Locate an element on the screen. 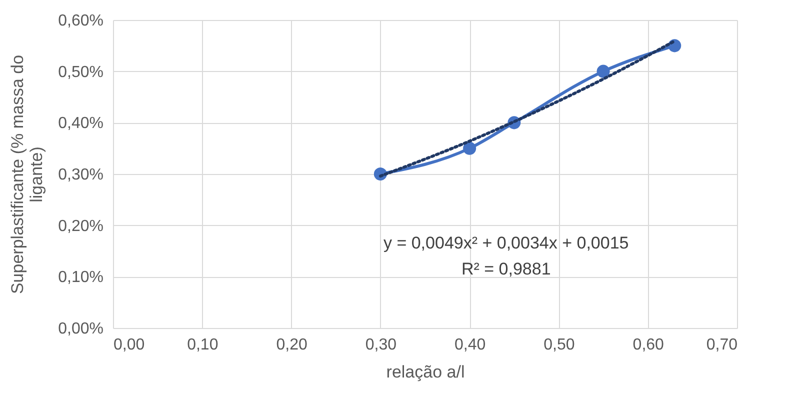  x-tick-label: 0,50 is located at coordinates (559, 345).